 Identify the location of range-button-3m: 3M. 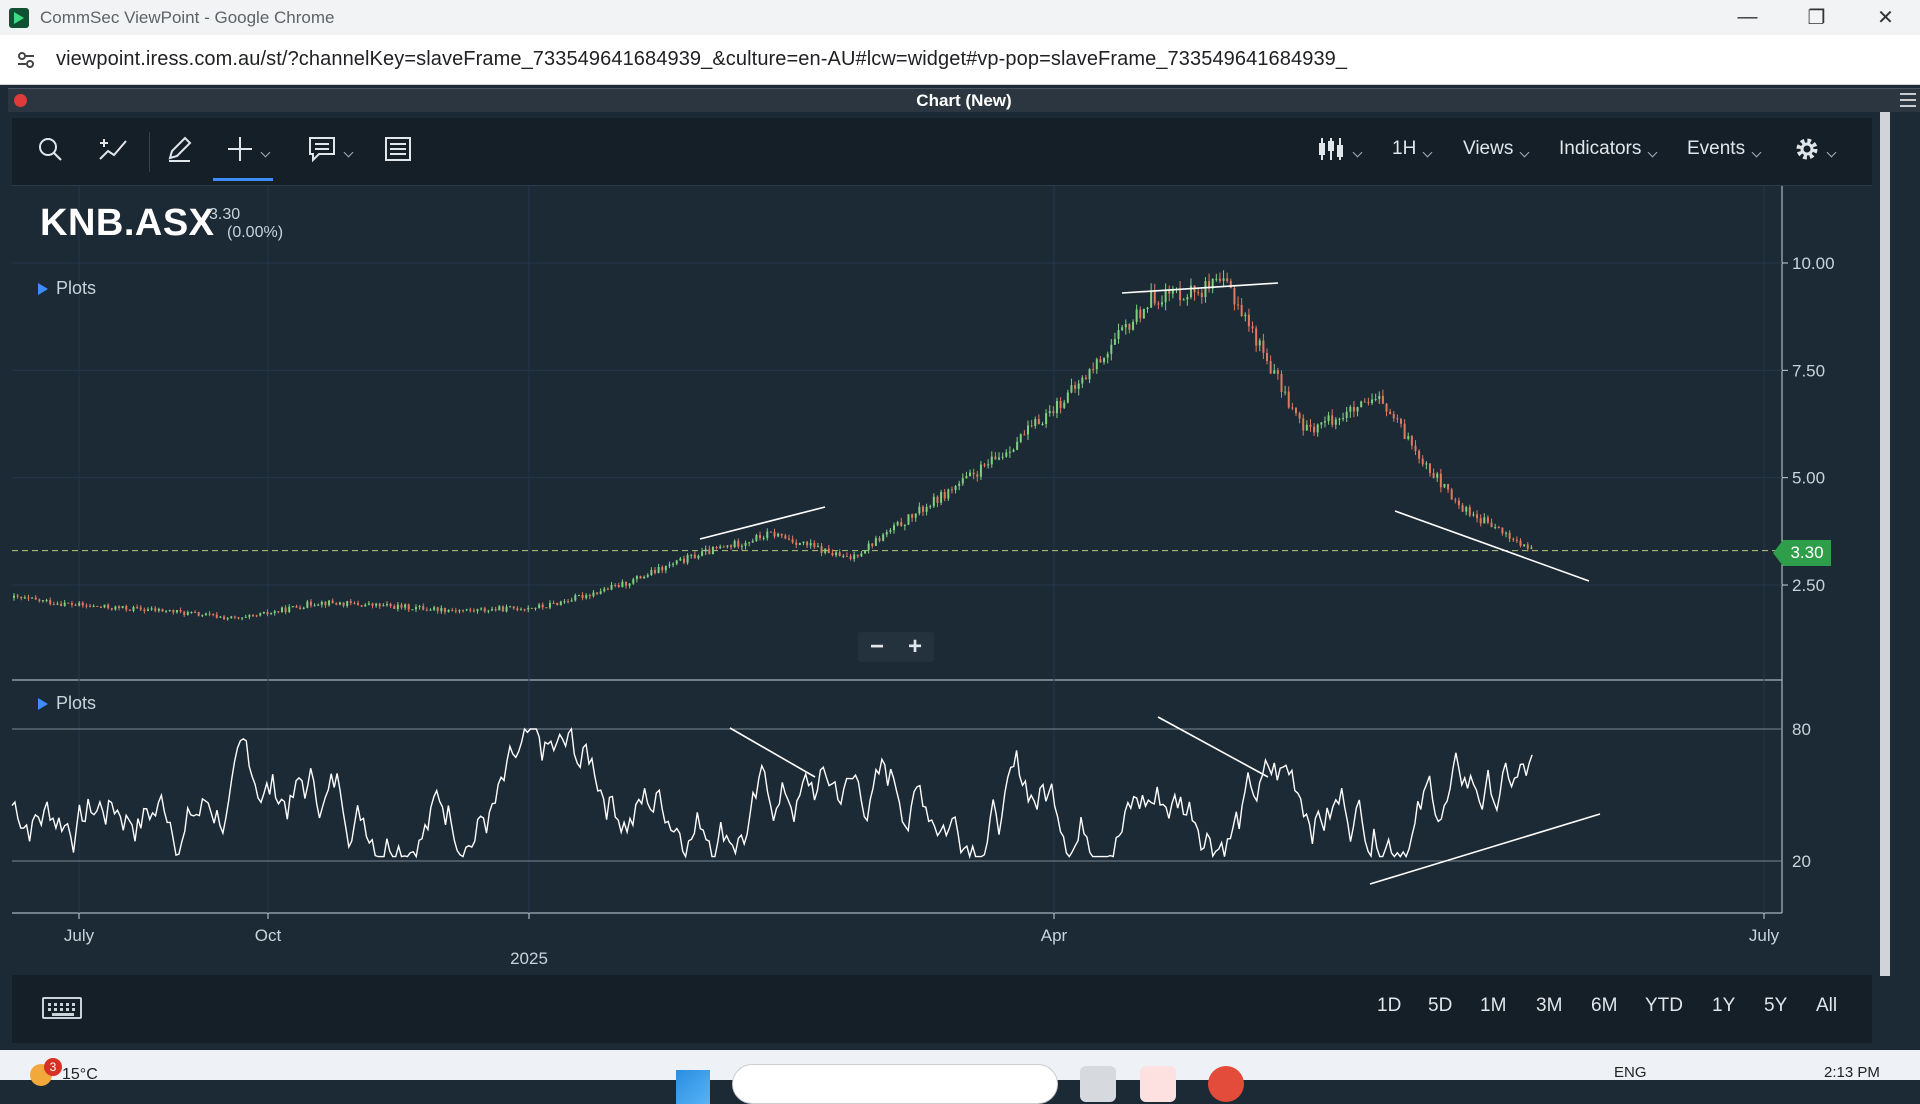
(1549, 1005).